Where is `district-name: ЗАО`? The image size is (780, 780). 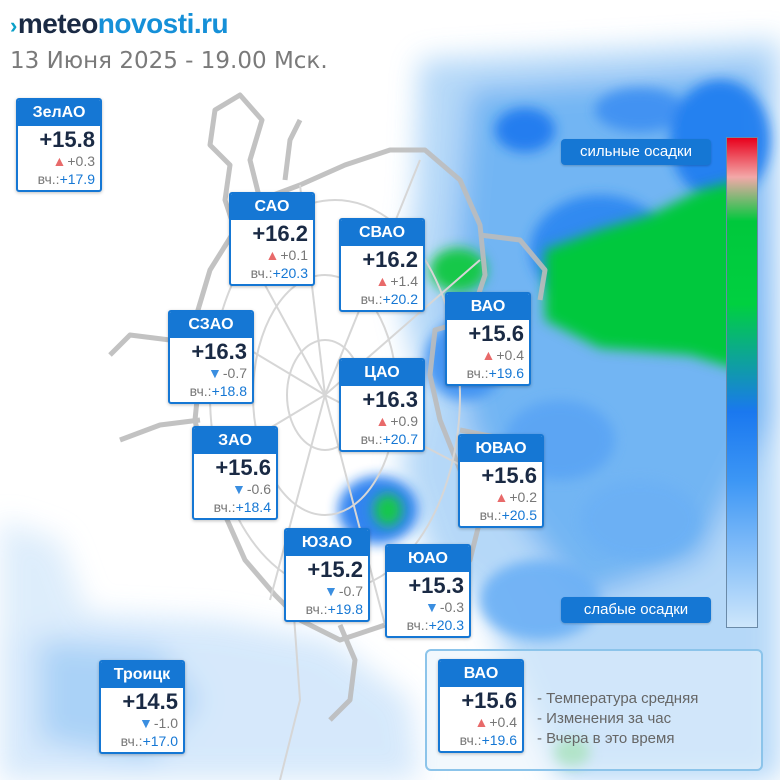 district-name: ЗАО is located at coordinates (235, 441).